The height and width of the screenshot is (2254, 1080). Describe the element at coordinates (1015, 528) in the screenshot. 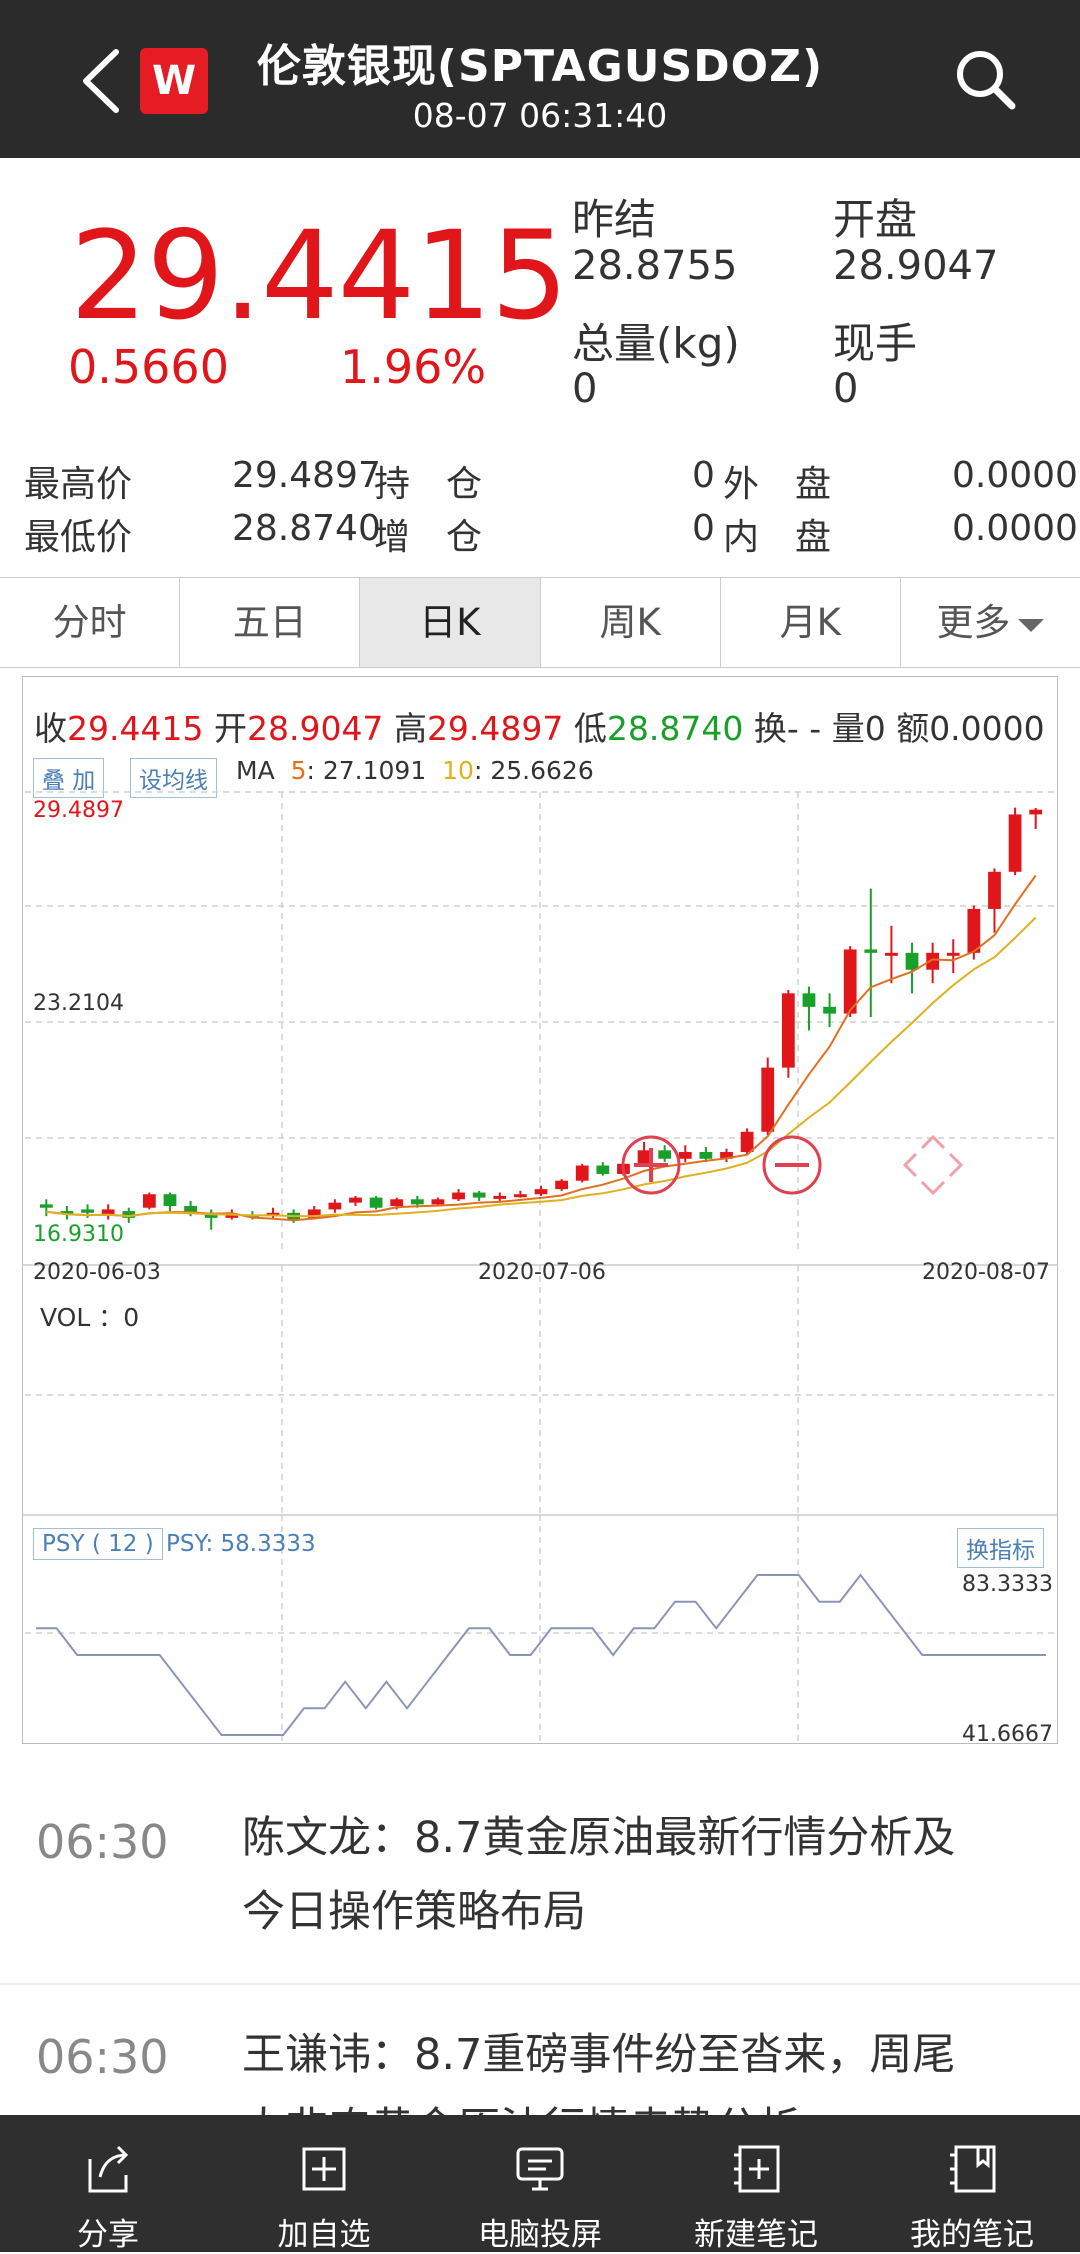

I see `inner-value: 0.0000` at that location.